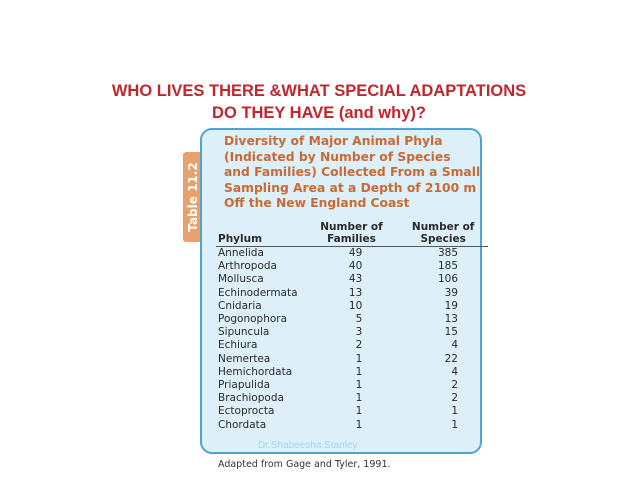  I want to click on cell-families: 2, so click(359, 345).